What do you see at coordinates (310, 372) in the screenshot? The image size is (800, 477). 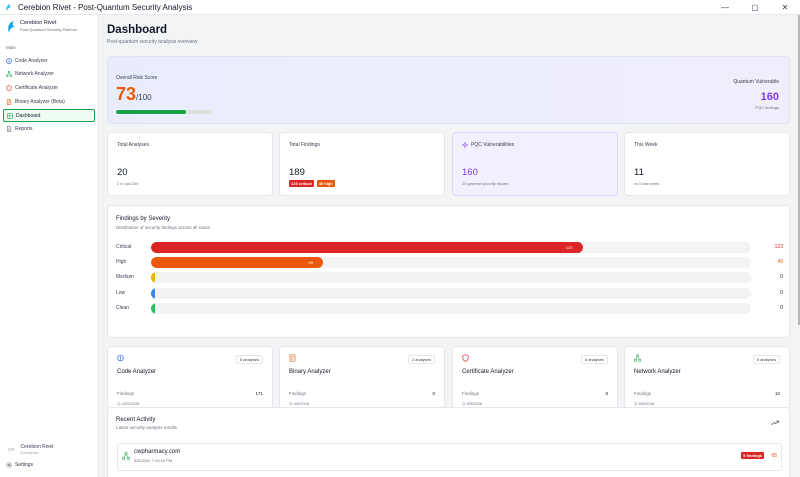 I see `analyzer-name: Binary Analyzer` at bounding box center [310, 372].